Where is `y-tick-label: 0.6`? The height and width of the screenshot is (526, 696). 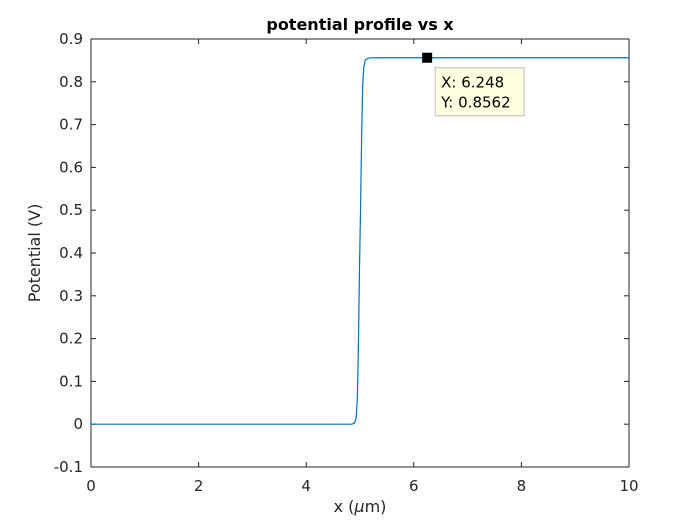
y-tick-label: 0.6 is located at coordinates (71, 167).